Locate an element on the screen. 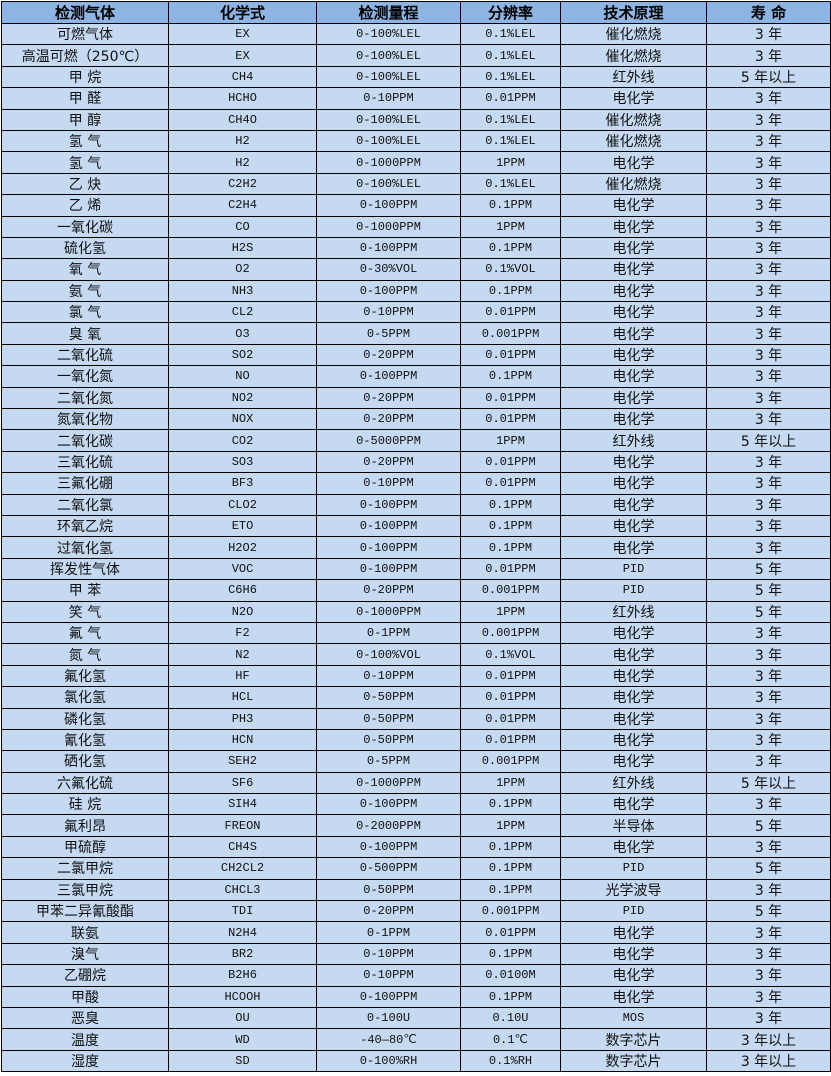  formula-cell: BF3 is located at coordinates (242, 483).